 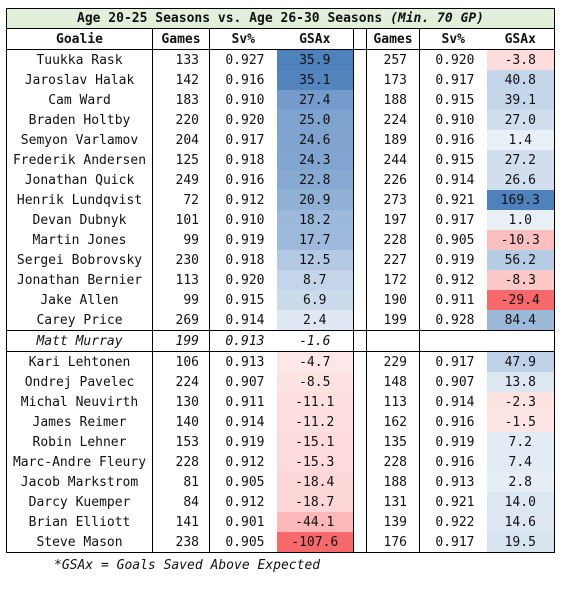 I want to click on goalie-name-cell: Ondrej Pavelec, so click(x=79, y=382).